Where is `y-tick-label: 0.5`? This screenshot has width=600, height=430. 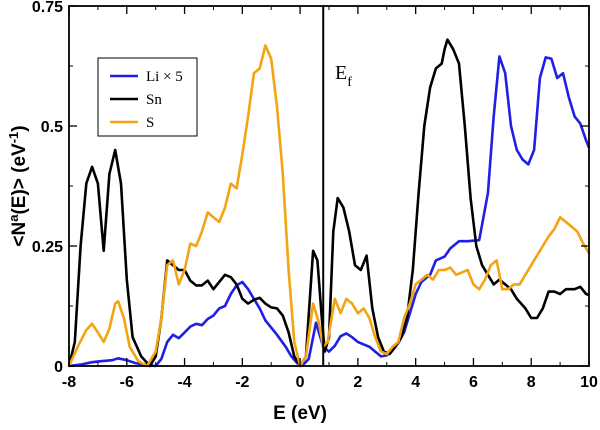 y-tick-label: 0.5 is located at coordinates (52, 127).